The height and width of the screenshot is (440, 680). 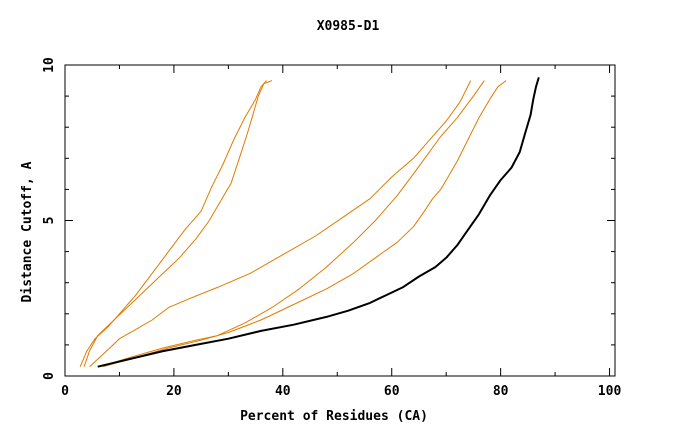 I want to click on x-tick-label: 60, so click(x=392, y=391).